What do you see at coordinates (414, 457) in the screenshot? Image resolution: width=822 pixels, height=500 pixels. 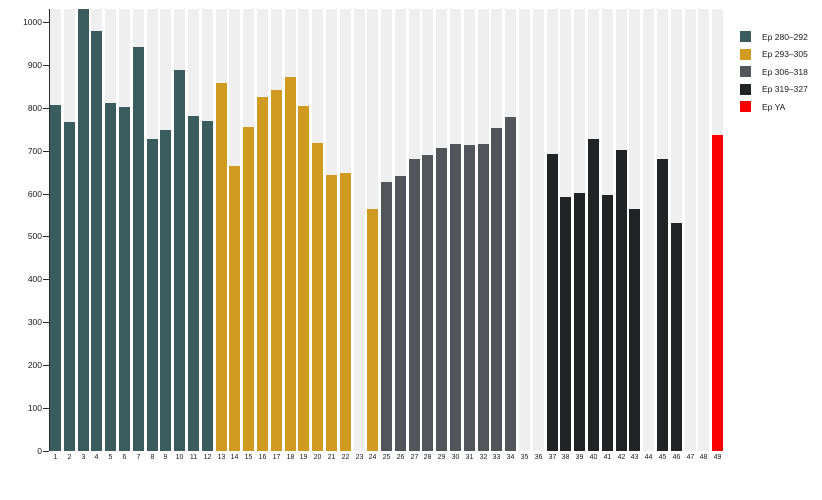 I see `x-tick-label: 27` at bounding box center [414, 457].